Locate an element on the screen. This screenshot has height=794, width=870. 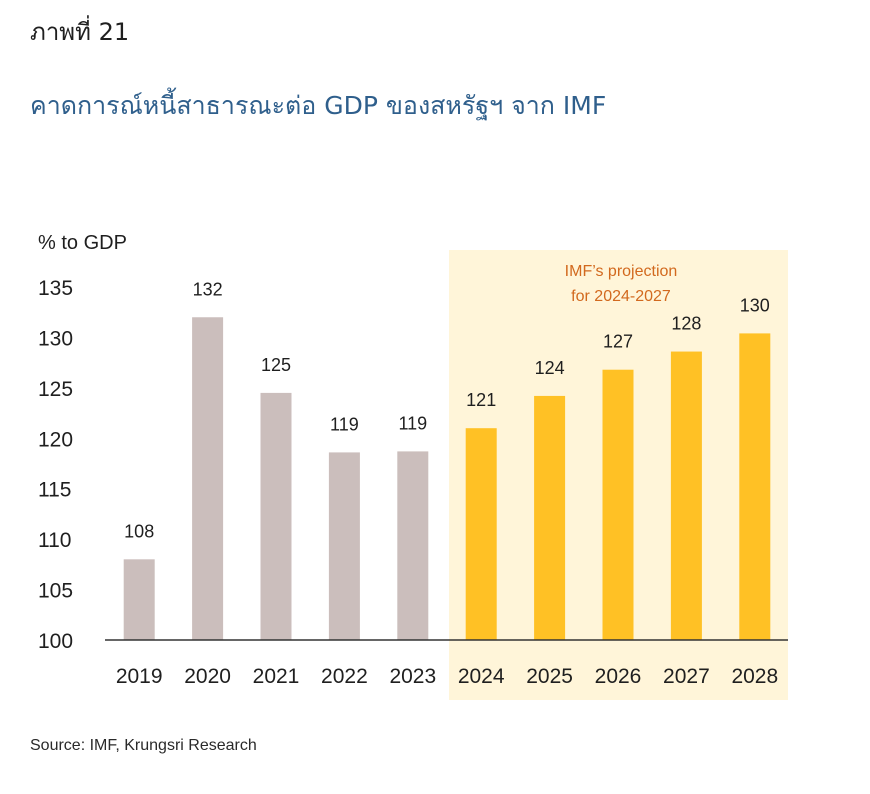
bar-2026 is located at coordinates (618, 504).